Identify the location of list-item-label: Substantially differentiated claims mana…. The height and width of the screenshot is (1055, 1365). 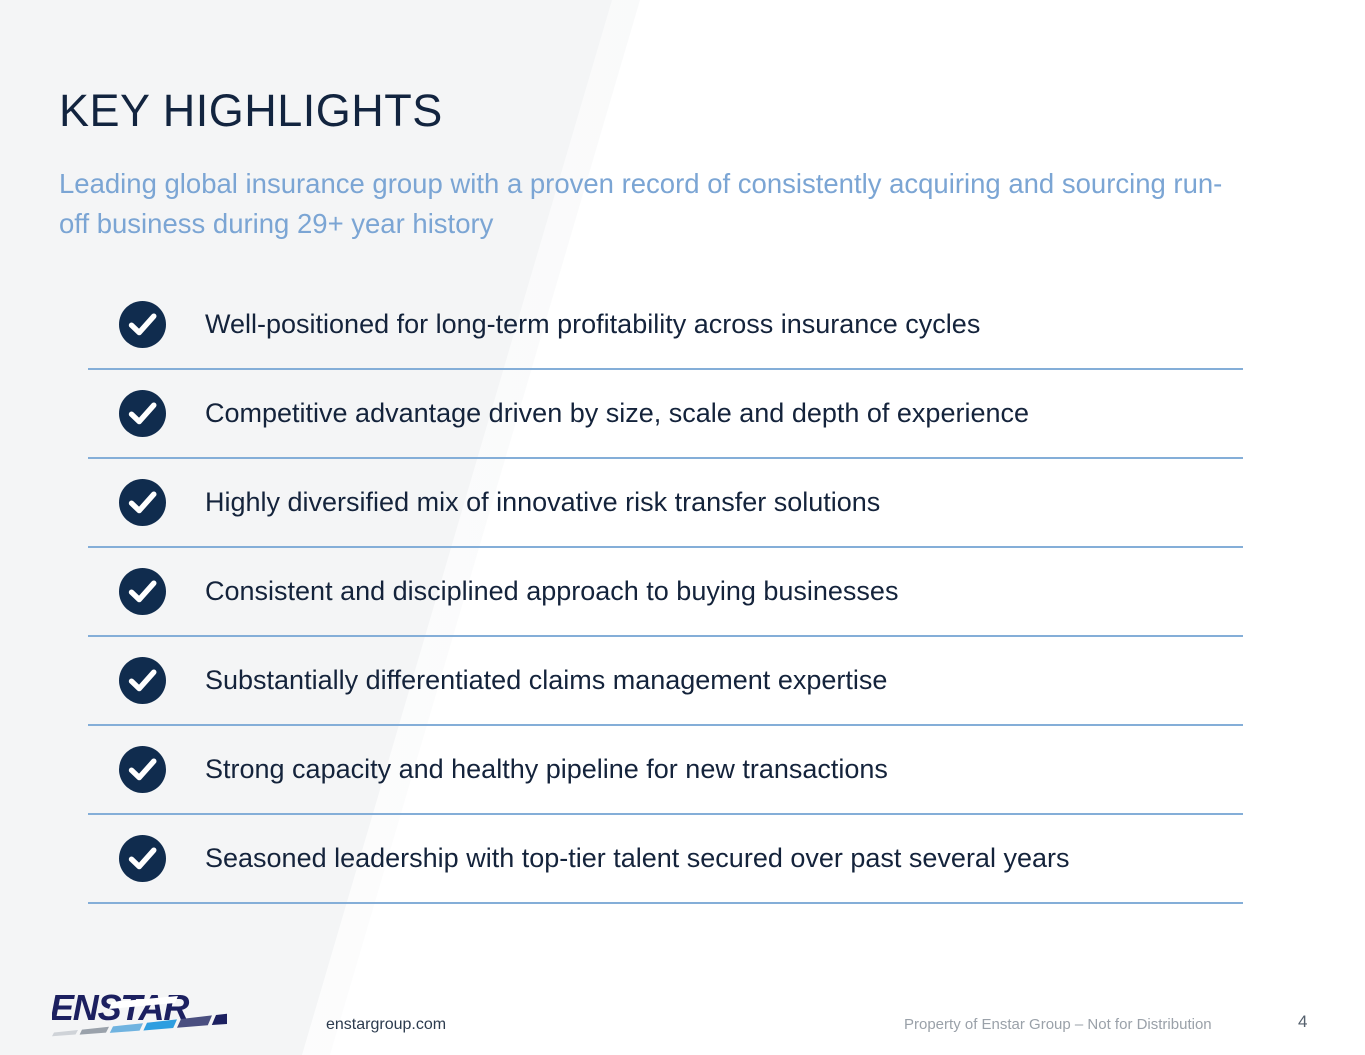
(546, 680).